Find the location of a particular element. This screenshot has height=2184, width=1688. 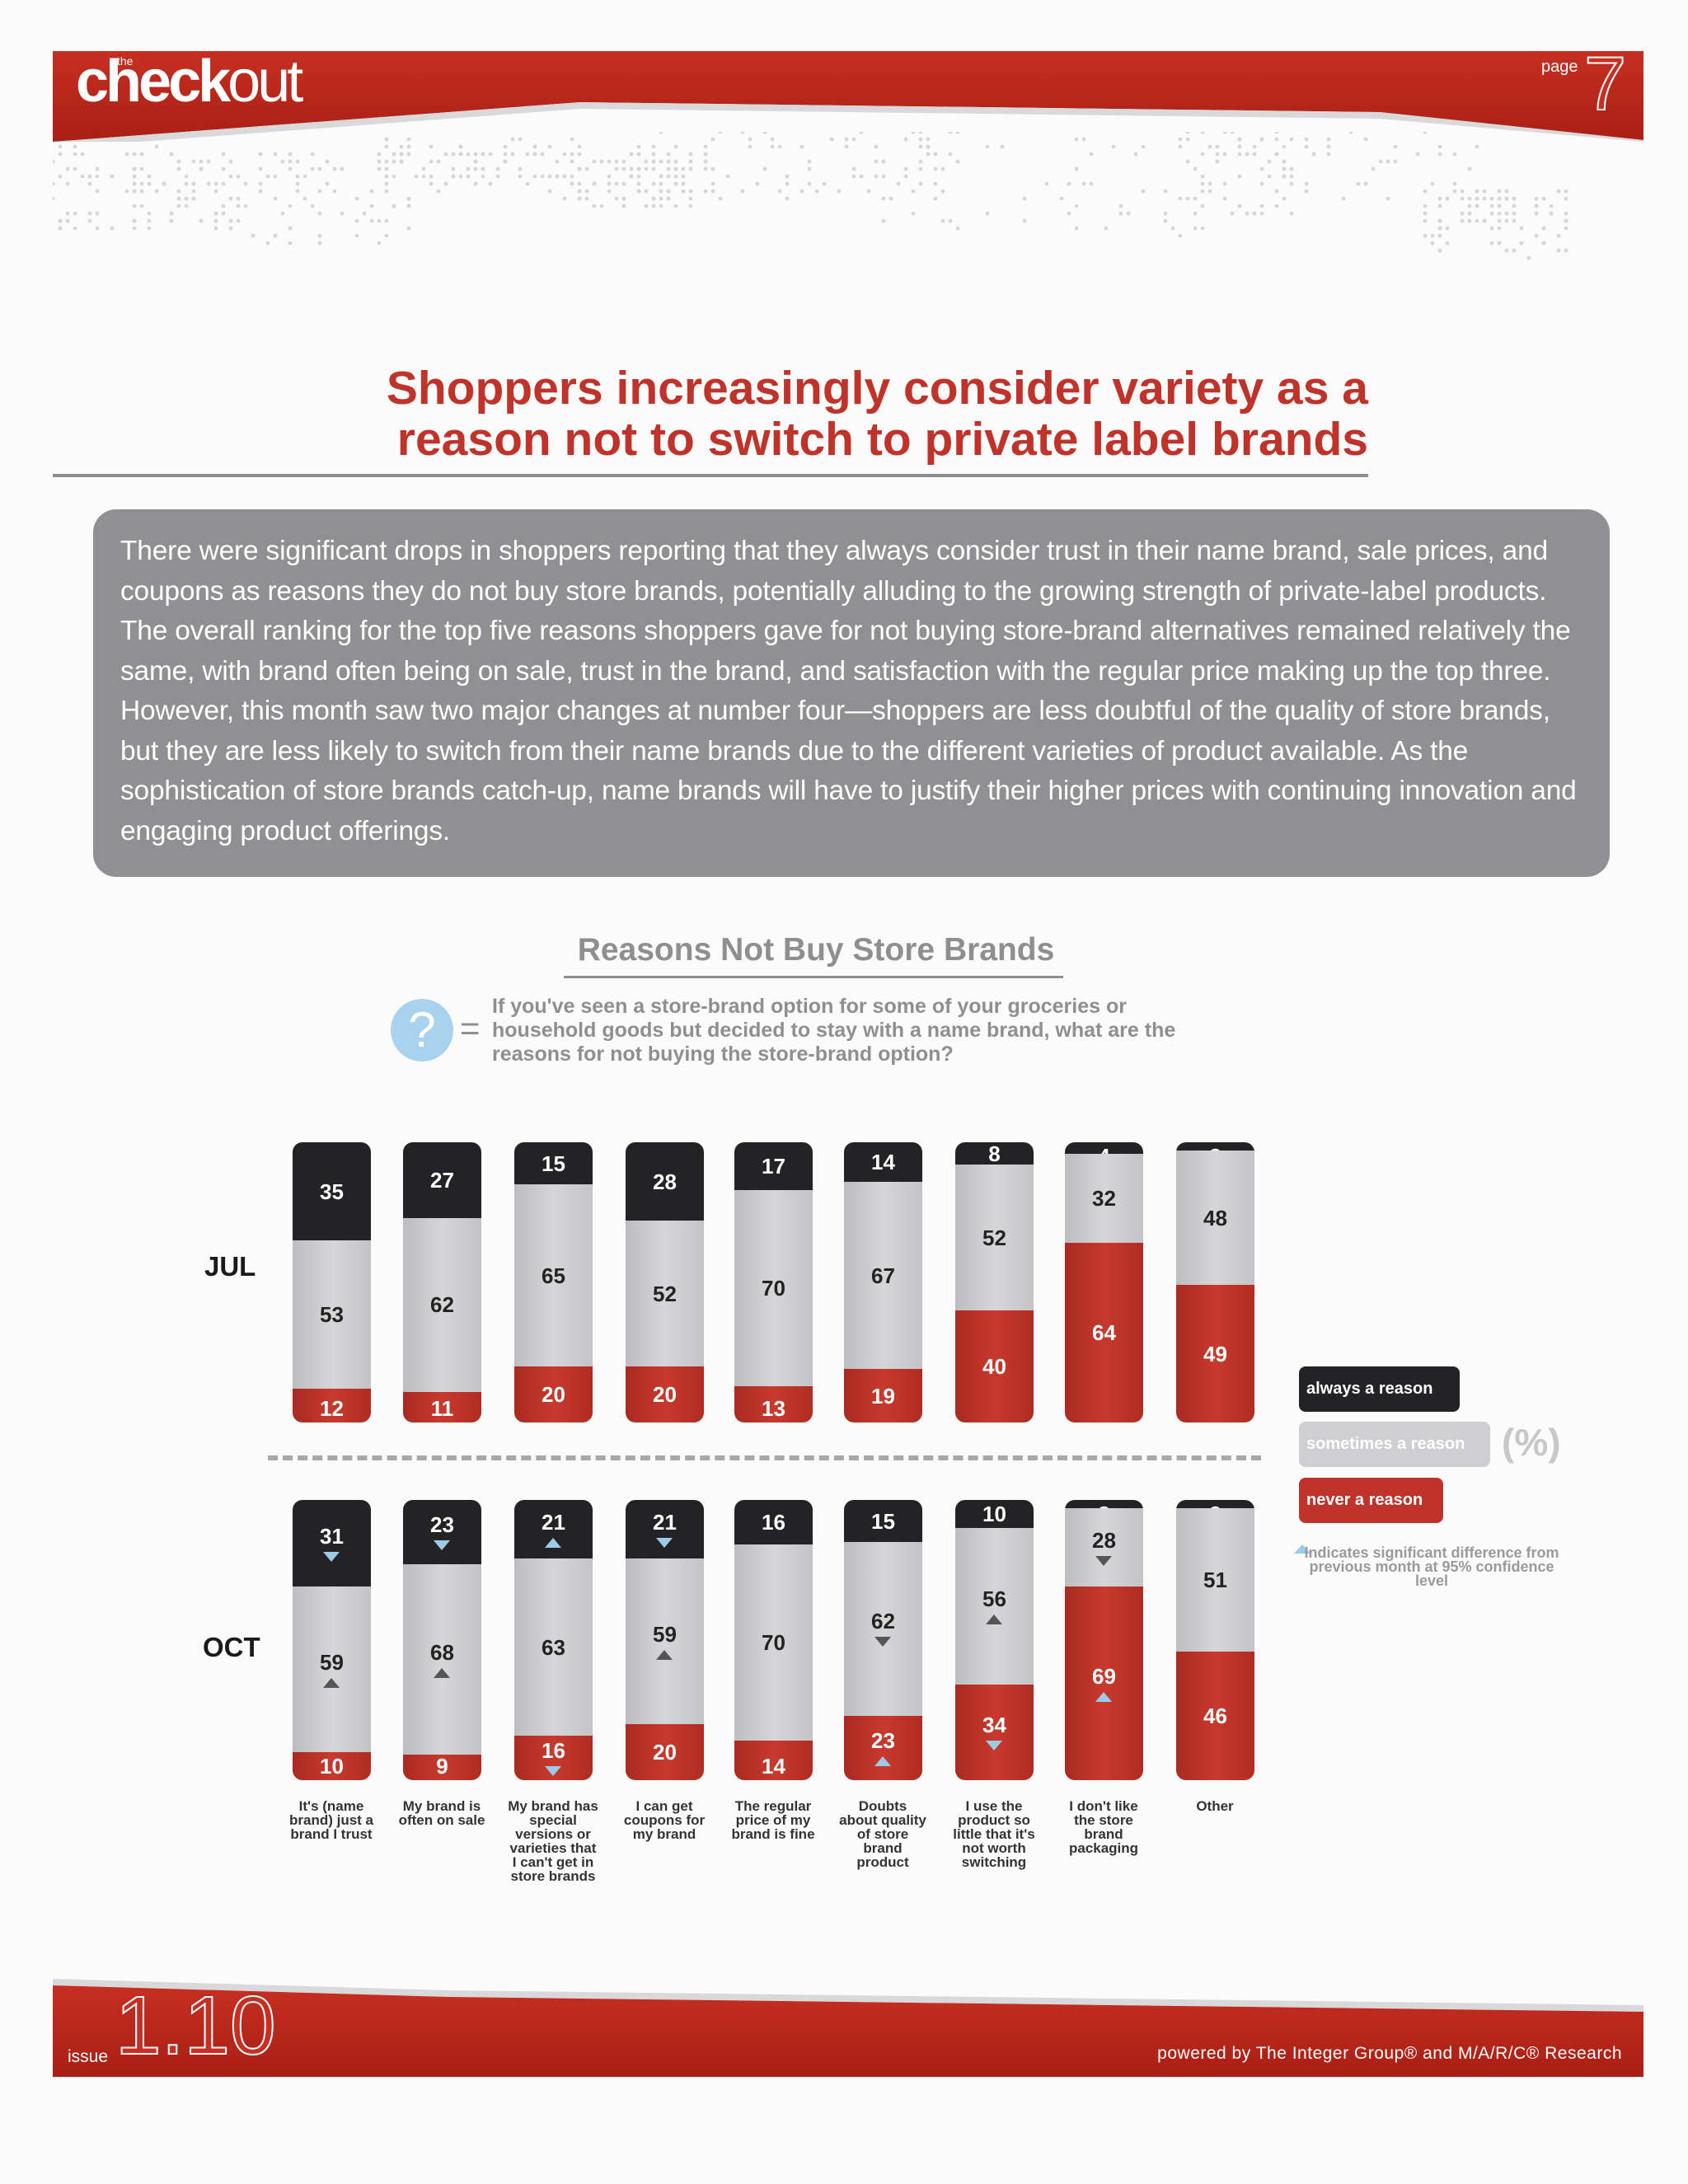

bar-oct-3: 21 63 16 is located at coordinates (553, 1640).